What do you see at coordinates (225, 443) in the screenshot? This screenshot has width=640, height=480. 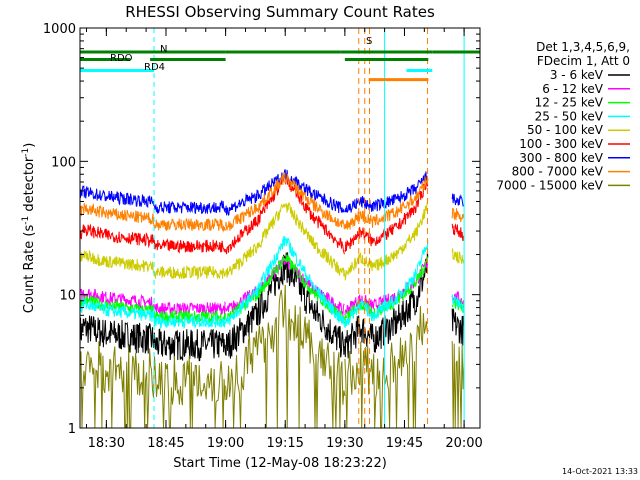 I see `x-tick-label: 19:00` at bounding box center [225, 443].